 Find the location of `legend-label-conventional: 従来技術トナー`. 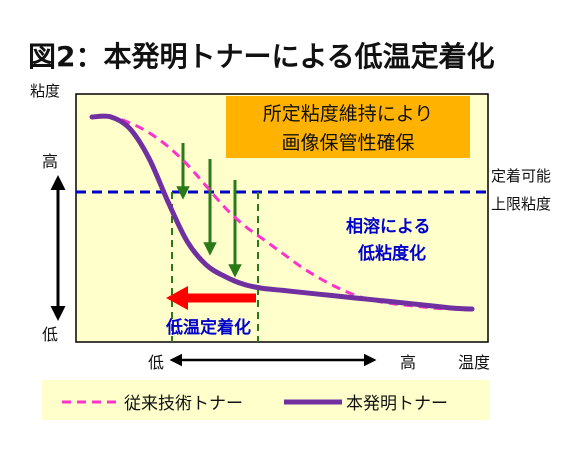

legend-label-conventional: 従来技術トナー is located at coordinates (183, 404).